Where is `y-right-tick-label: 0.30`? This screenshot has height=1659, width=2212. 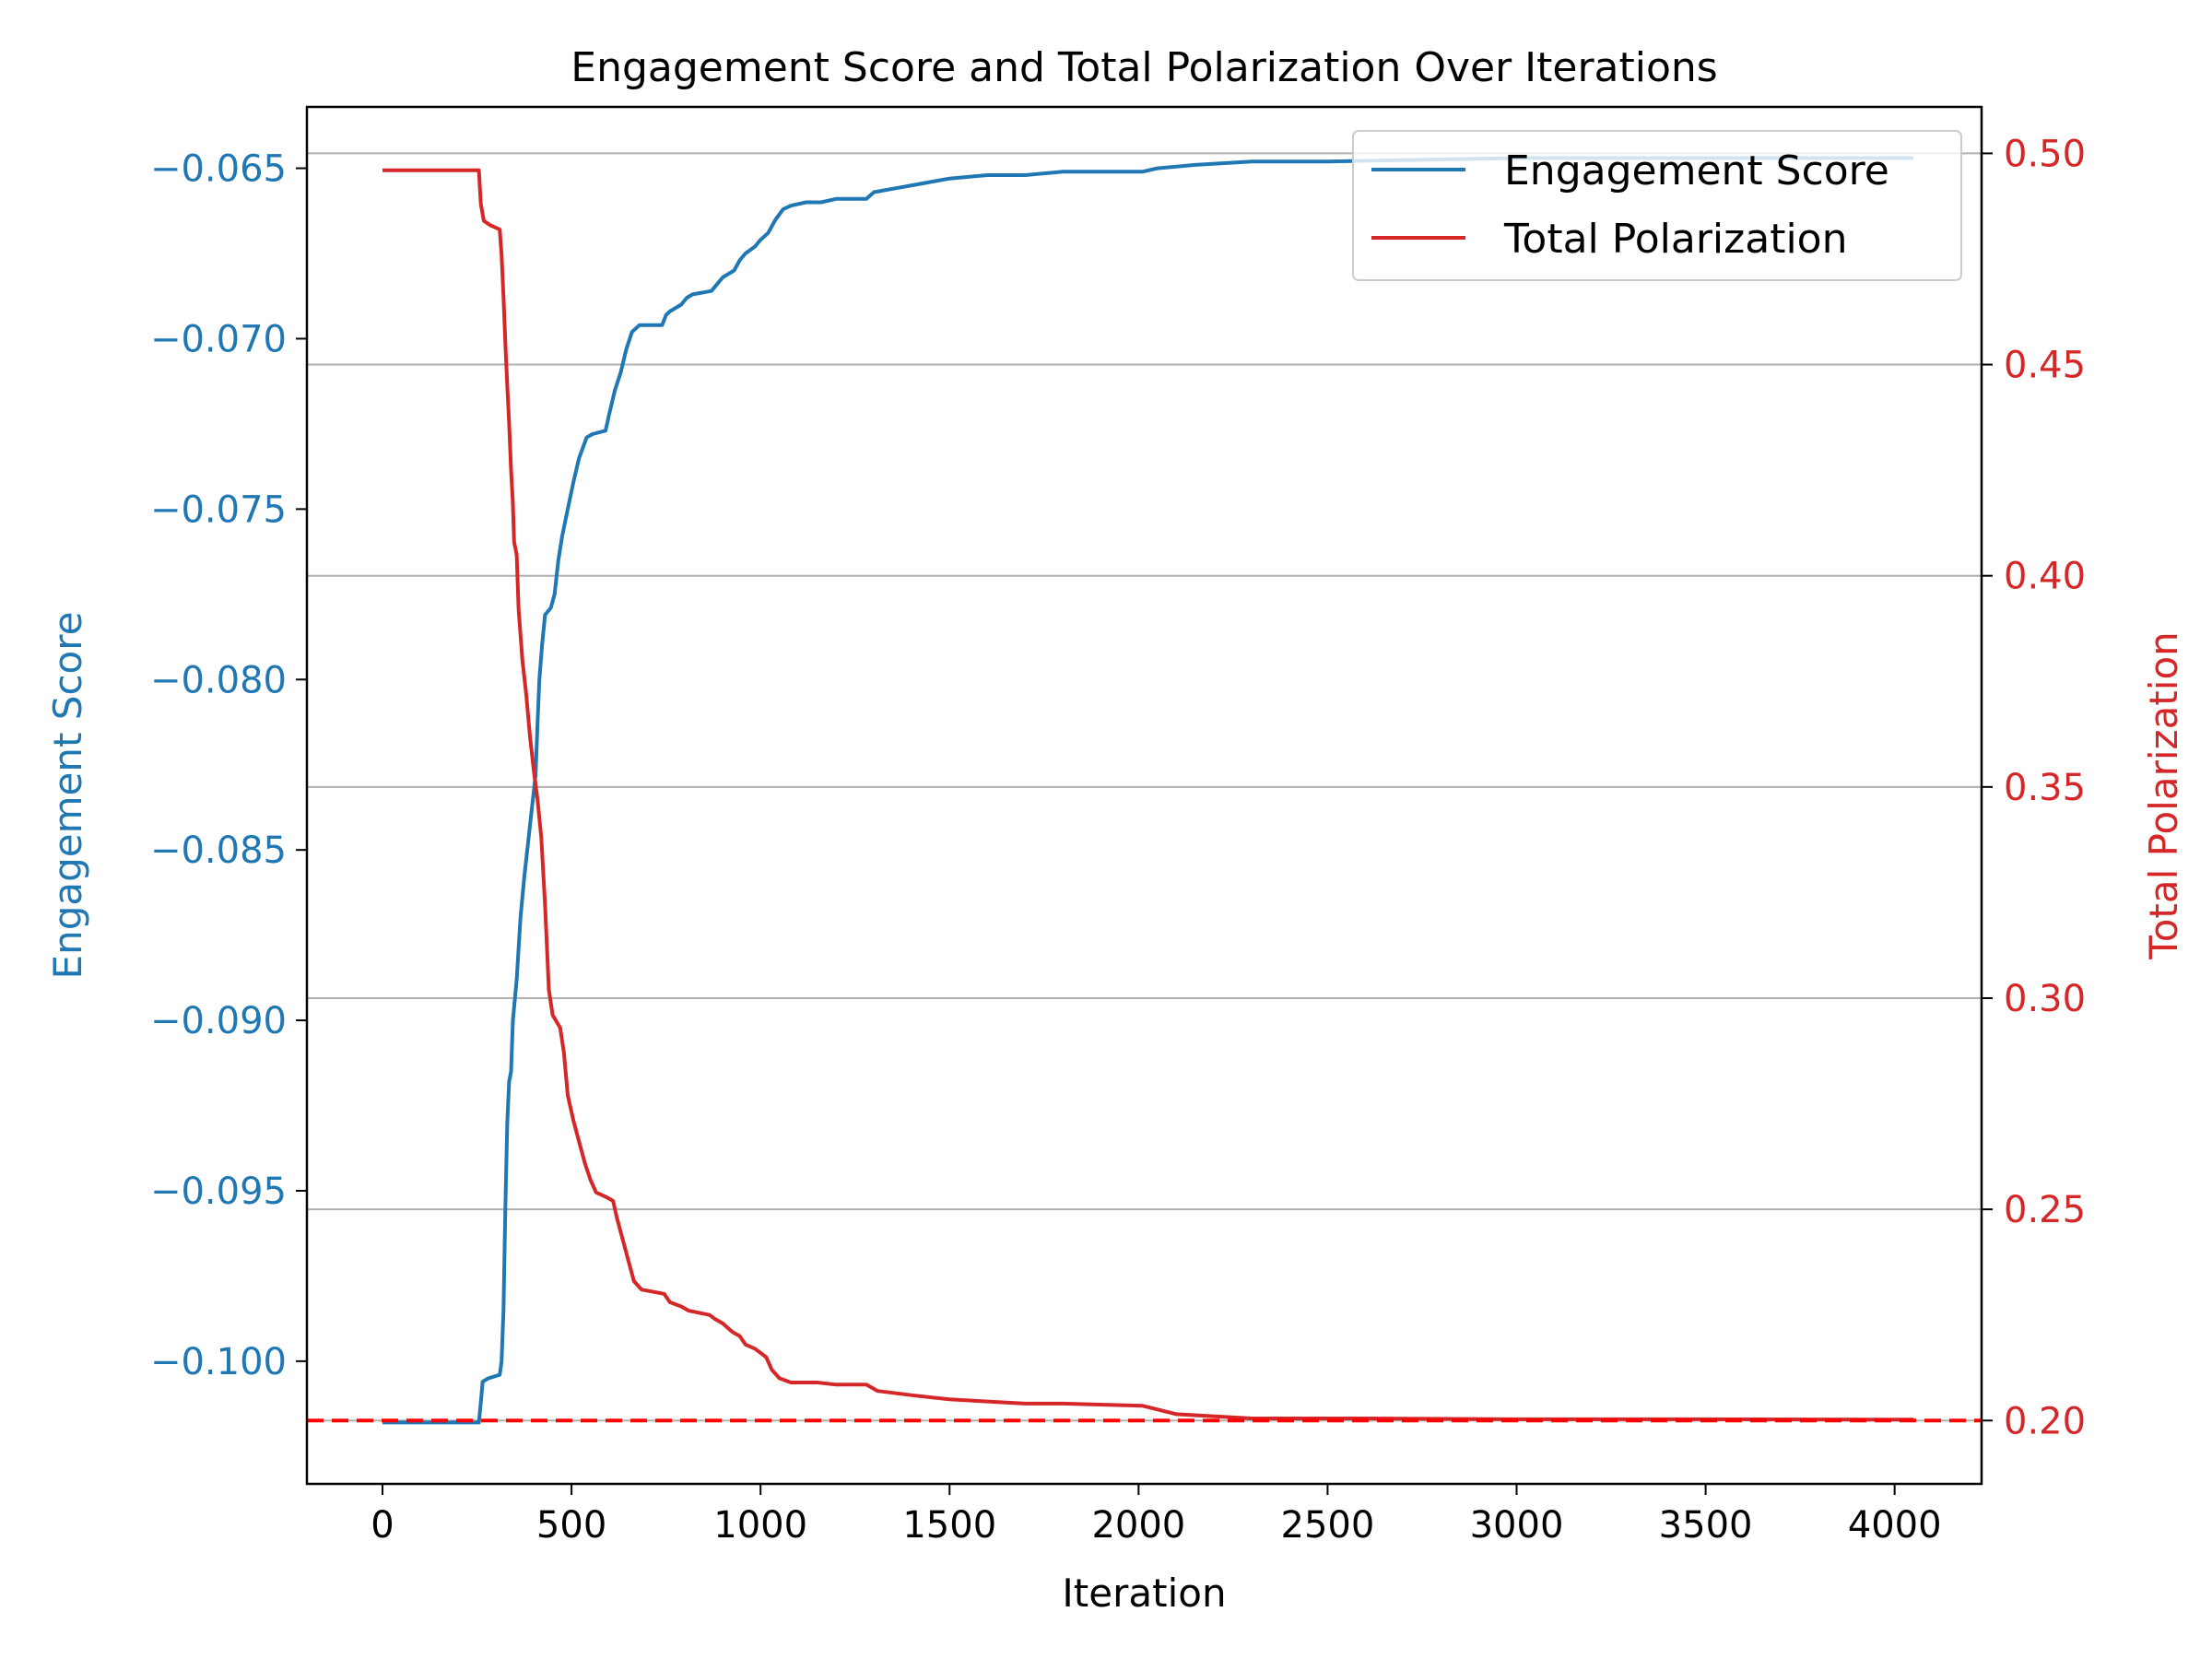 y-right-tick-label: 0.30 is located at coordinates (2045, 999).